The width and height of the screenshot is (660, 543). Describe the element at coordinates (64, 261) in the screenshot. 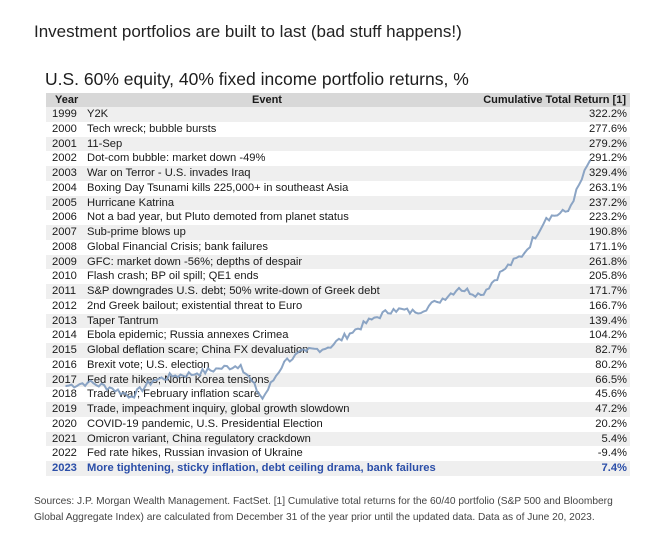

I see `row-year: 2009` at that location.